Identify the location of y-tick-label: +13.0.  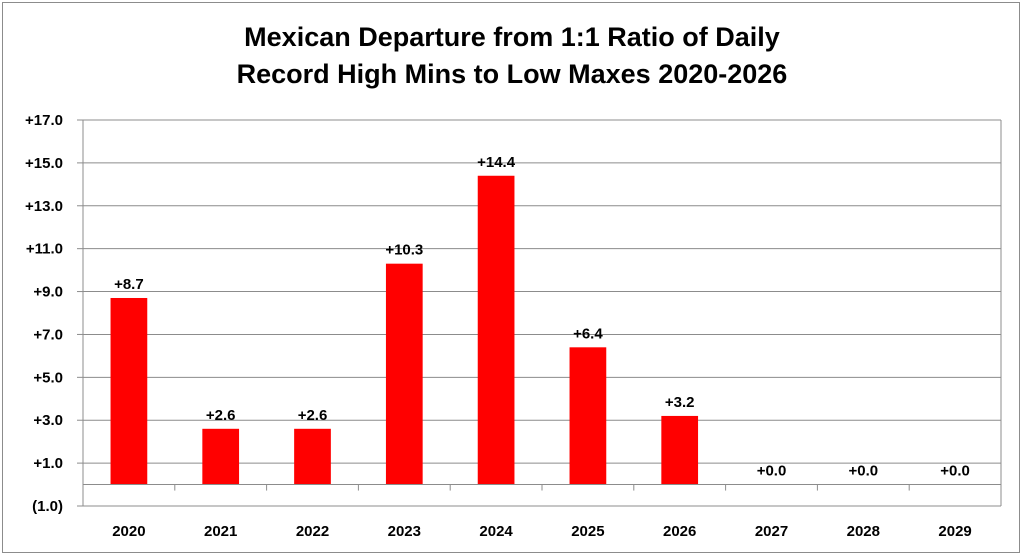
(44, 206).